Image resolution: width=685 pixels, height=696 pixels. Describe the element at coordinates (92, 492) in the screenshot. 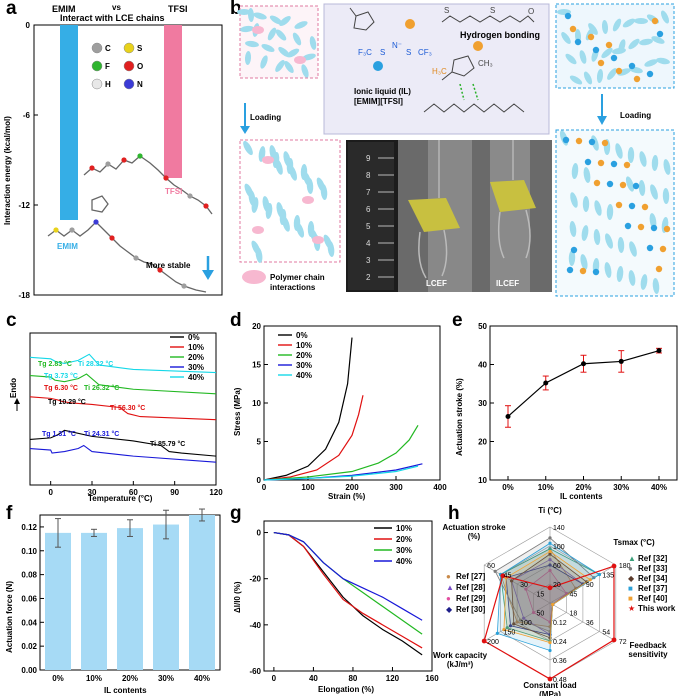

I see `c-xtick-label: 30` at that location.